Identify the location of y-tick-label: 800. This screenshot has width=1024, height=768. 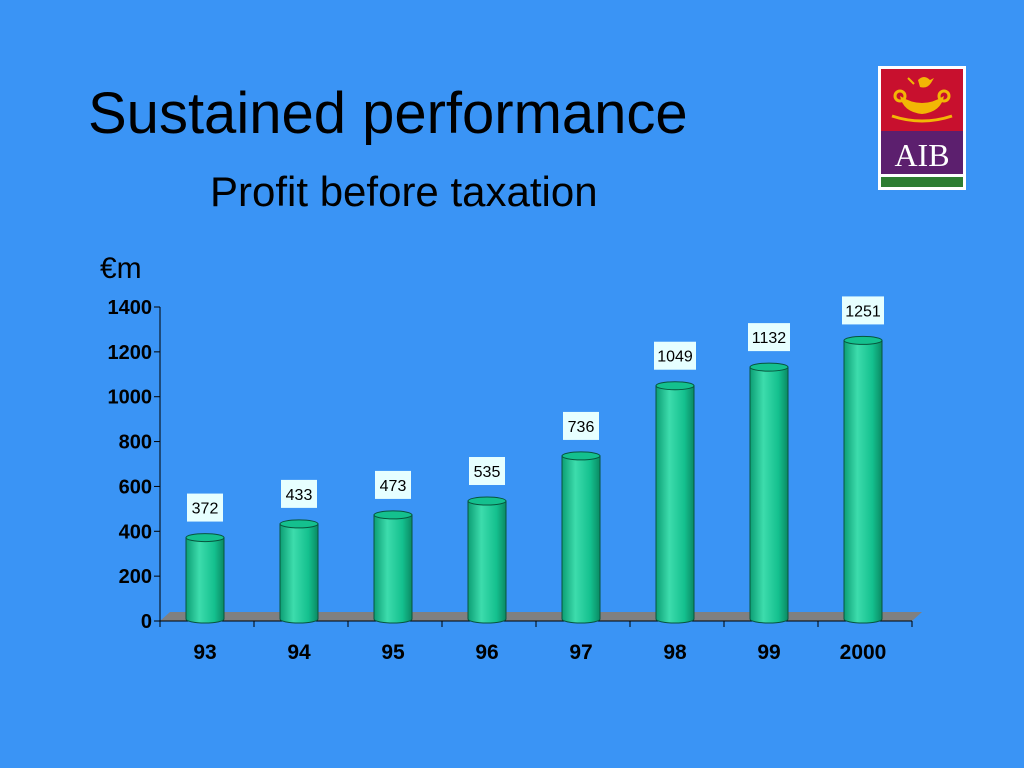
(135, 443).